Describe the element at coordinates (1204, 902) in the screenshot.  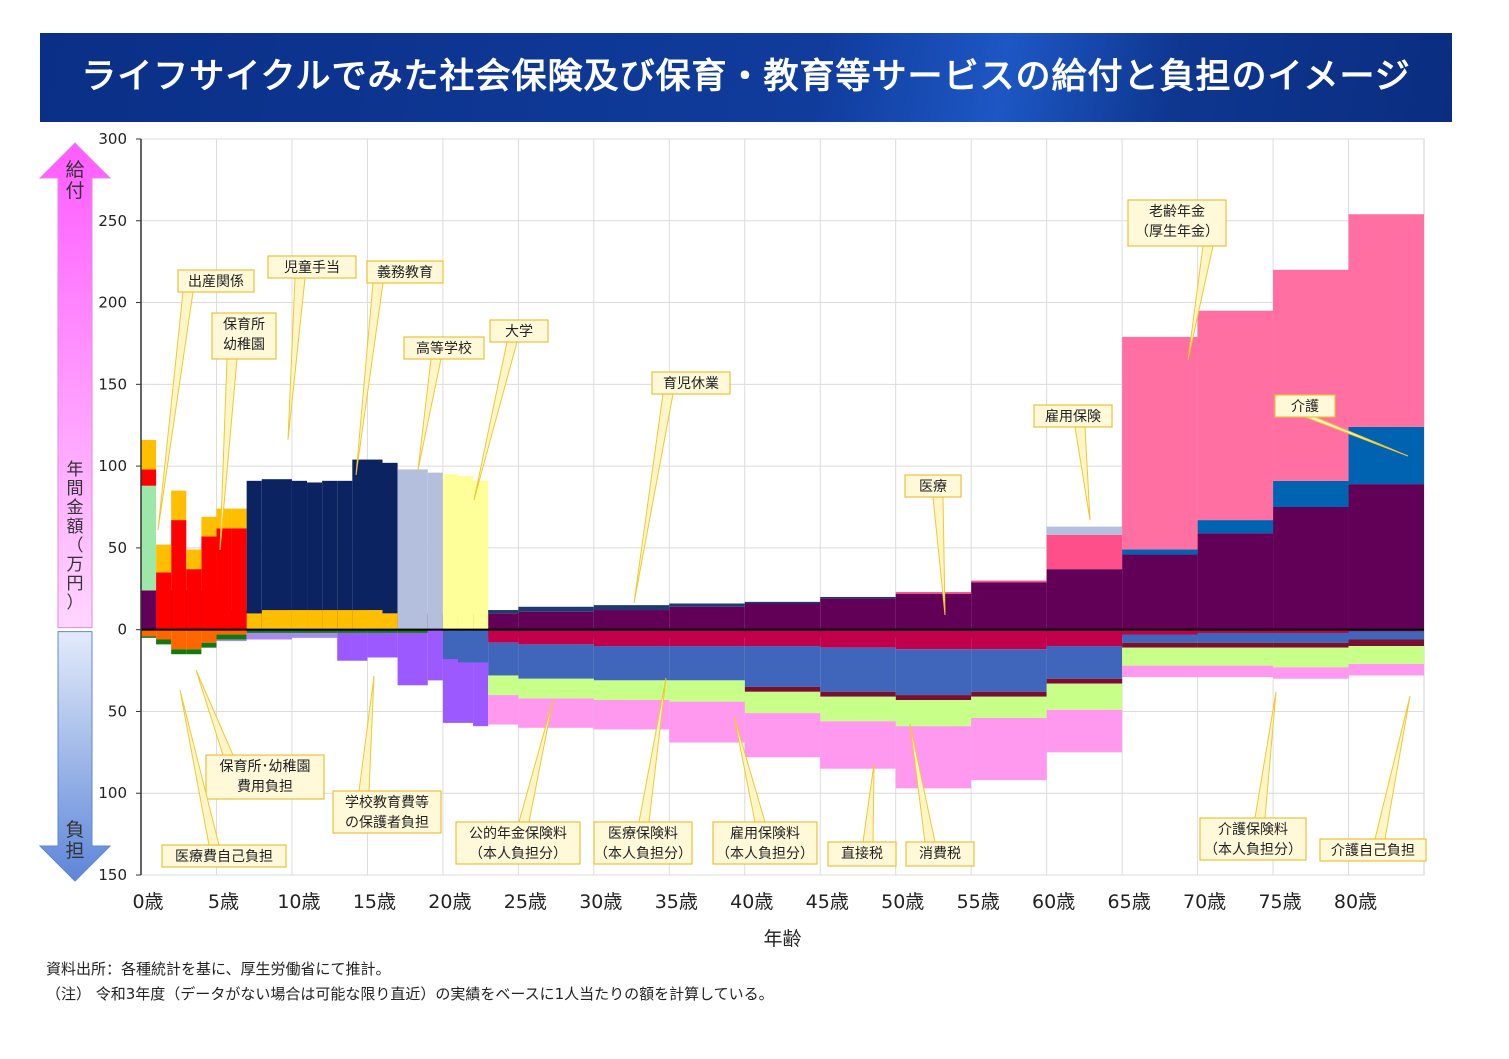
I see `x-tick-label: 70歳` at that location.